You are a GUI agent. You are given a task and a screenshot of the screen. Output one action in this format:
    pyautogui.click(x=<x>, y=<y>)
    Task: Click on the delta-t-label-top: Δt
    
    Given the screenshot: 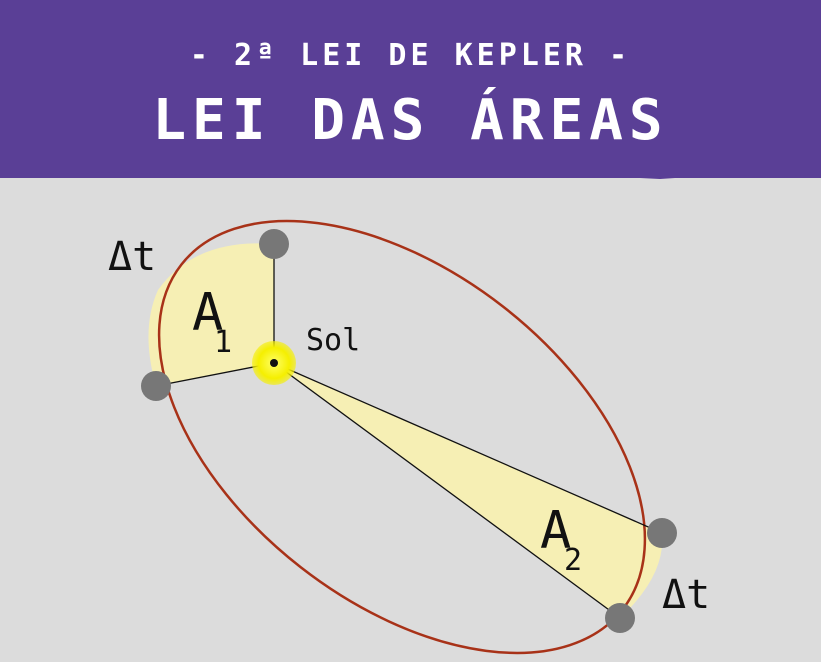 What is the action you would take?
    pyautogui.click(x=132, y=257)
    